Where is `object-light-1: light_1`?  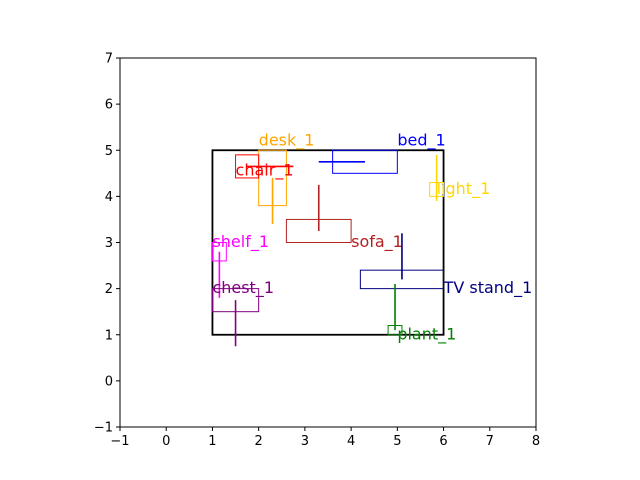 object-light-1: light_1 is located at coordinates (460, 177).